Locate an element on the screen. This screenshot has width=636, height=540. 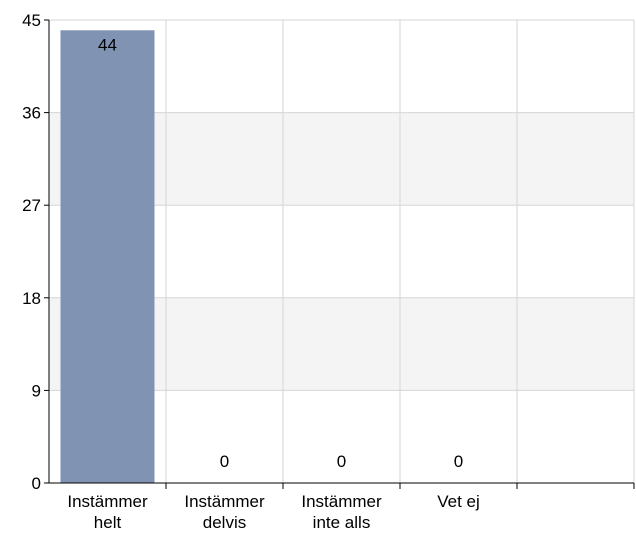
y-tick-label: 0 is located at coordinates (36, 483).